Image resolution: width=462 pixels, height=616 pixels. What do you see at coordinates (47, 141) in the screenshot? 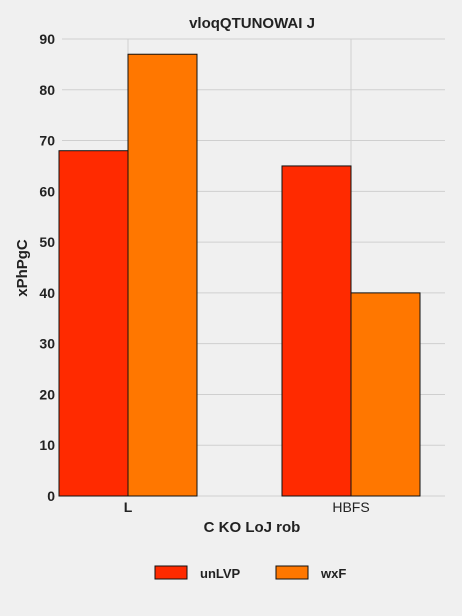
I see `y-tick-label: 70` at bounding box center [47, 141].